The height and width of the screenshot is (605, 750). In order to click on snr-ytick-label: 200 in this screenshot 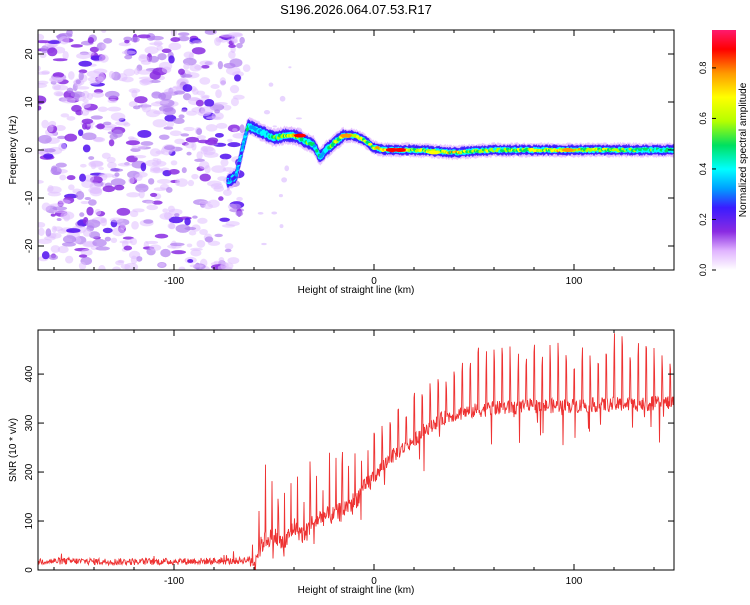, I will do `click(29, 471)`.